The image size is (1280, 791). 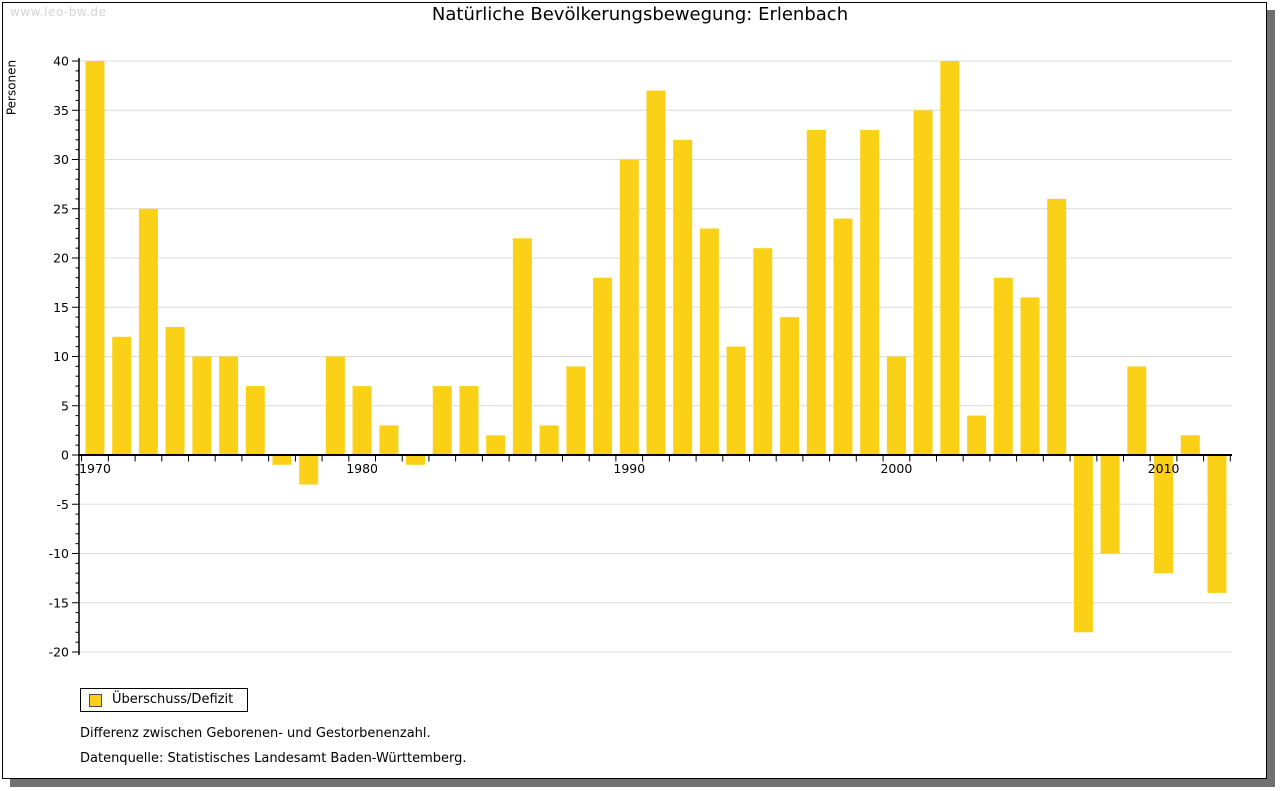 What do you see at coordinates (442, 421) in the screenshot?
I see `bar-1983` at bounding box center [442, 421].